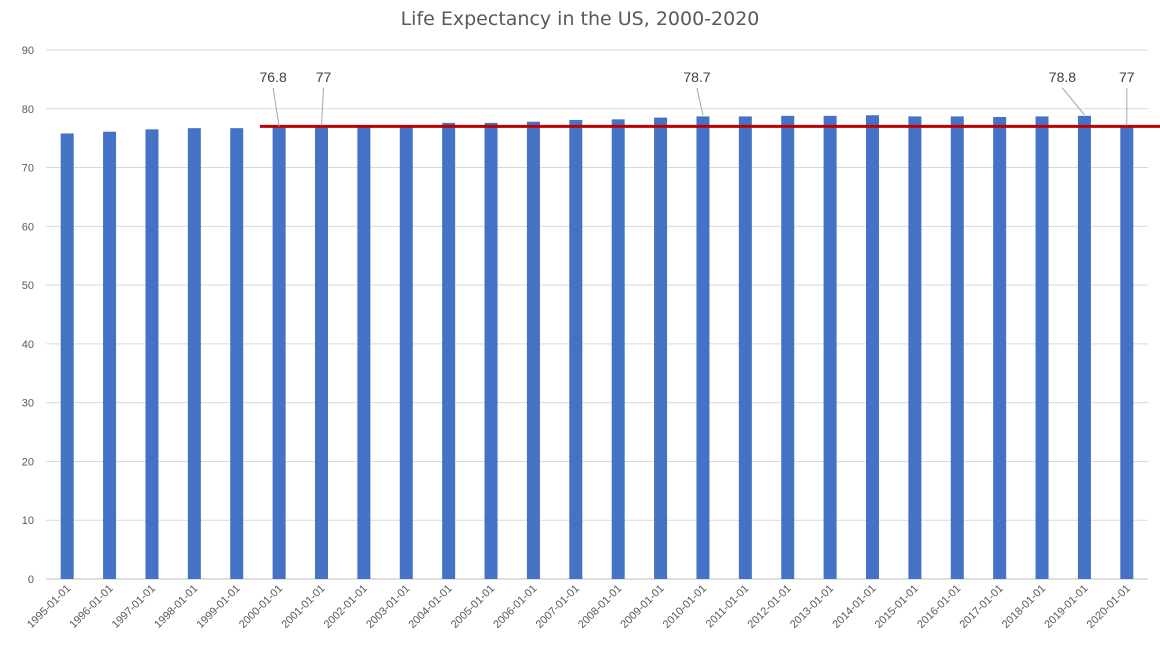 This screenshot has width=1160, height=648. What do you see at coordinates (1066, 607) in the screenshot?
I see `x-tick-label: 2019-01-01` at bounding box center [1066, 607].